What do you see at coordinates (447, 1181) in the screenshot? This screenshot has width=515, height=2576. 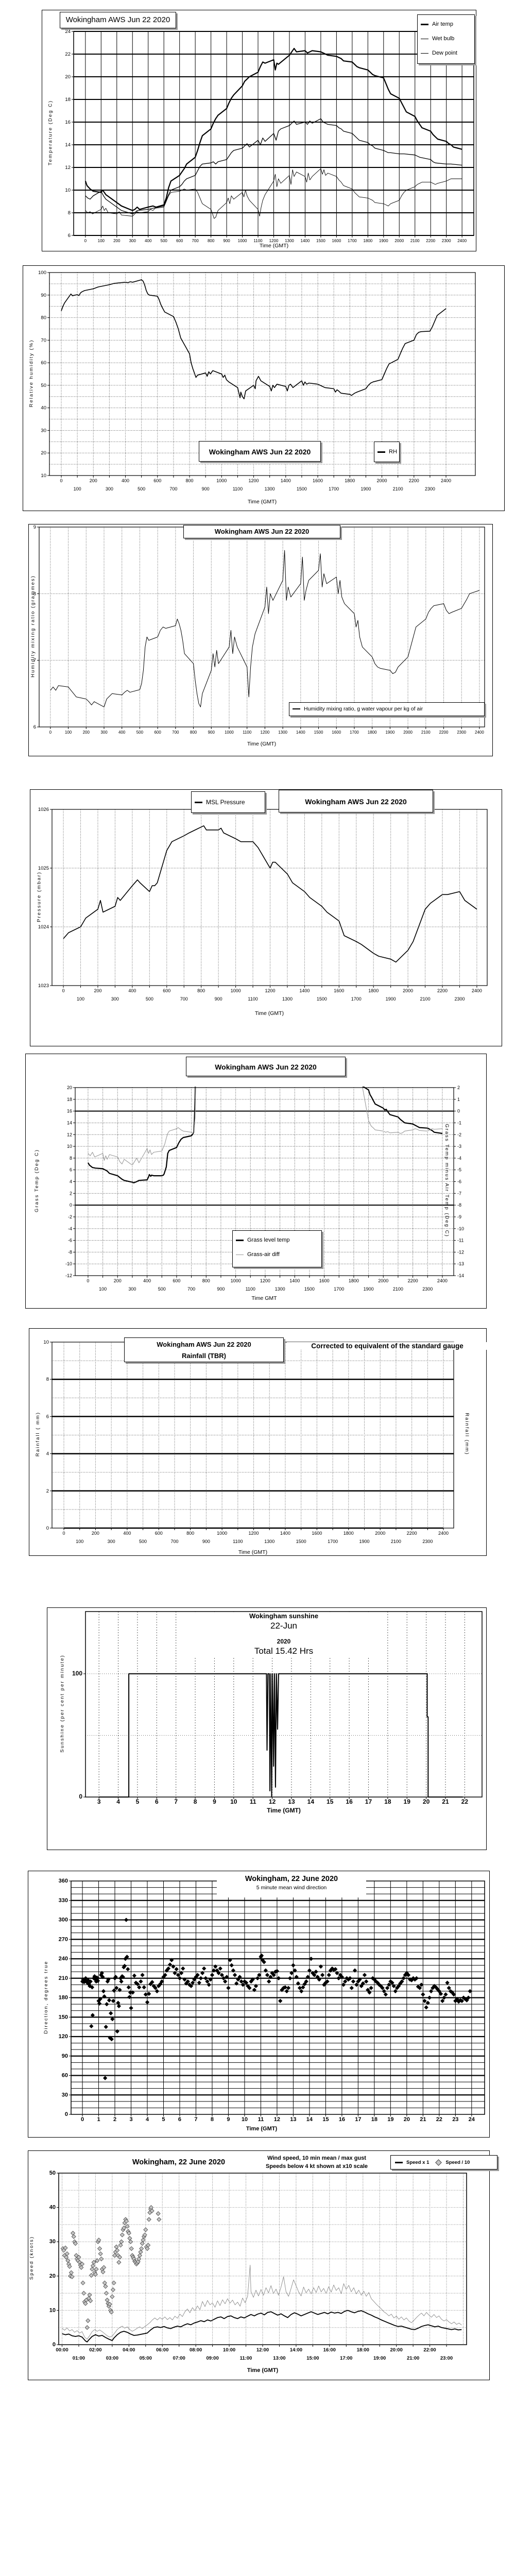 I see `y2-axis-label: Grass Temp minus Air Temp (Deg C)` at bounding box center [447, 1181].